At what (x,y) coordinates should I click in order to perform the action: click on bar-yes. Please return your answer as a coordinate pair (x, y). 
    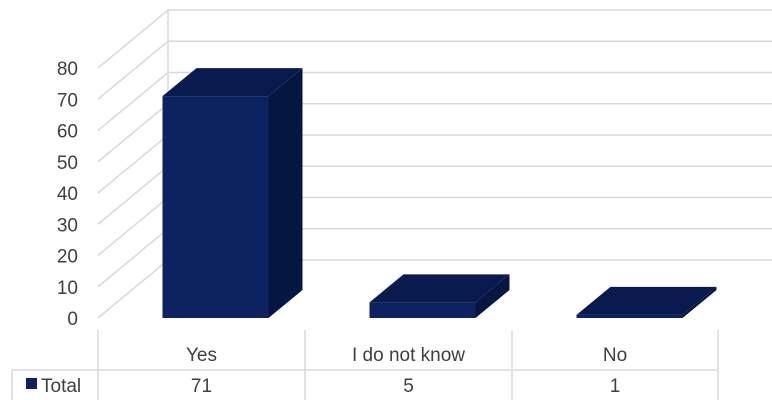
    Looking at the image, I should click on (232, 193).